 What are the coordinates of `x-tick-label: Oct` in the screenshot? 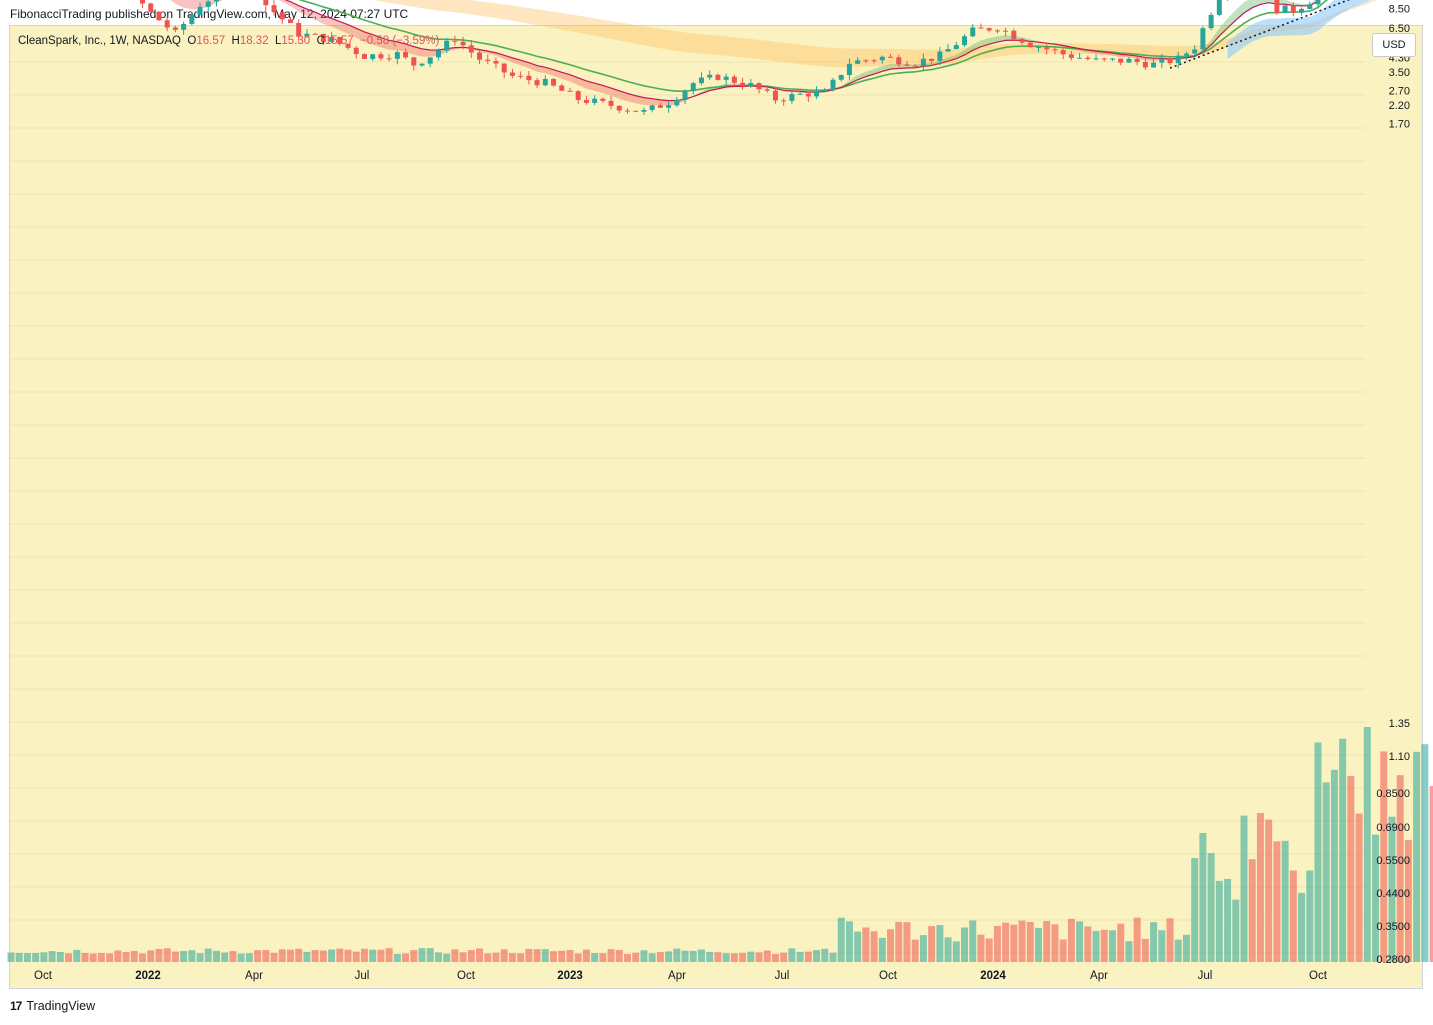 It's located at (466, 976).